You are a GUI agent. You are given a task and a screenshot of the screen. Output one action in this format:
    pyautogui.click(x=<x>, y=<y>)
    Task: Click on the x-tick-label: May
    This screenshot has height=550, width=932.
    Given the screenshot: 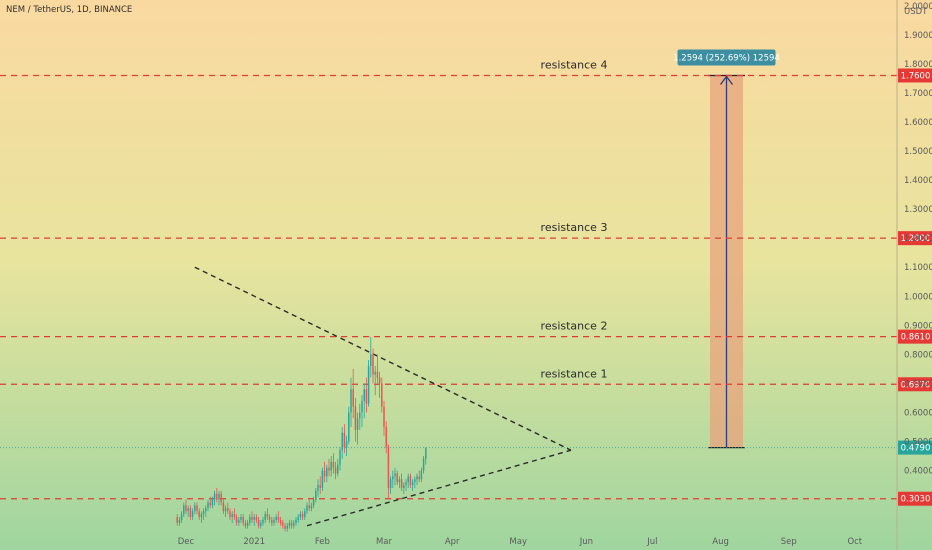 What is the action you would take?
    pyautogui.click(x=518, y=542)
    